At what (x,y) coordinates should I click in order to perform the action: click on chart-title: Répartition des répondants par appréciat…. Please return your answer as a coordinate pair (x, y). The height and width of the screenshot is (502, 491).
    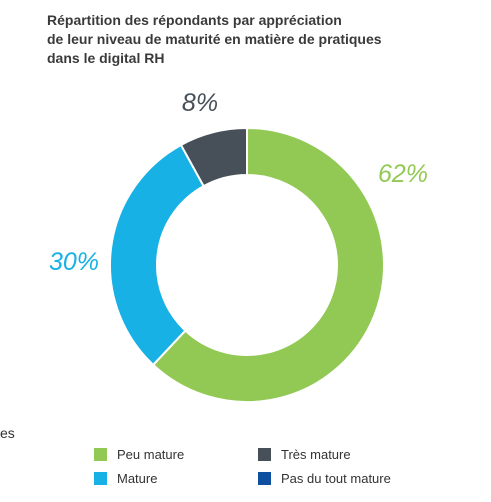
    Looking at the image, I should click on (257, 39).